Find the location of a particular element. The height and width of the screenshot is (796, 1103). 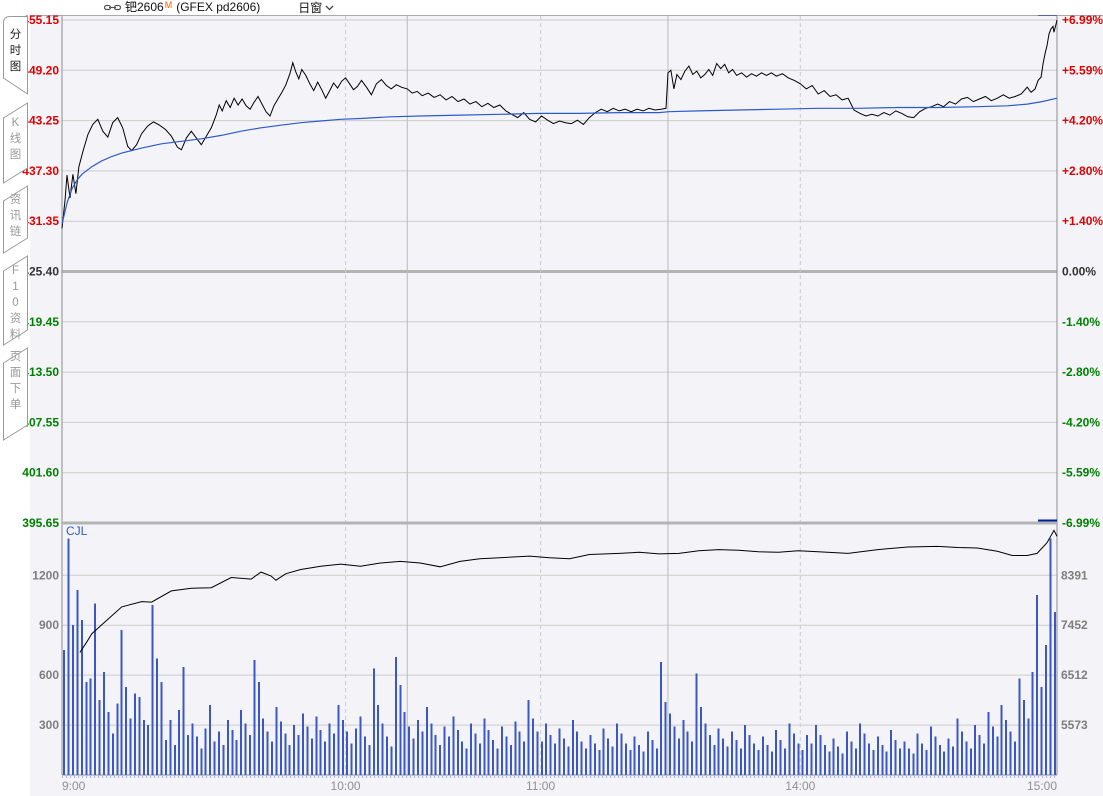

tab-label-news: 资讯链 is located at coordinates (16, 215).